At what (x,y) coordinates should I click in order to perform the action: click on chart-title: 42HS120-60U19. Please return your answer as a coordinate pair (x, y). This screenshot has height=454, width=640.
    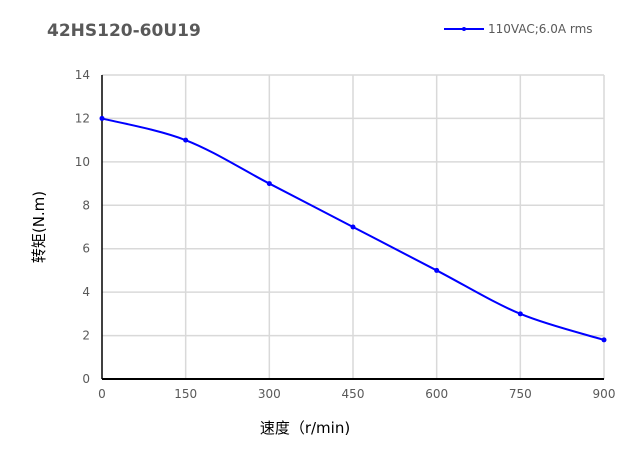
    Looking at the image, I should click on (124, 31).